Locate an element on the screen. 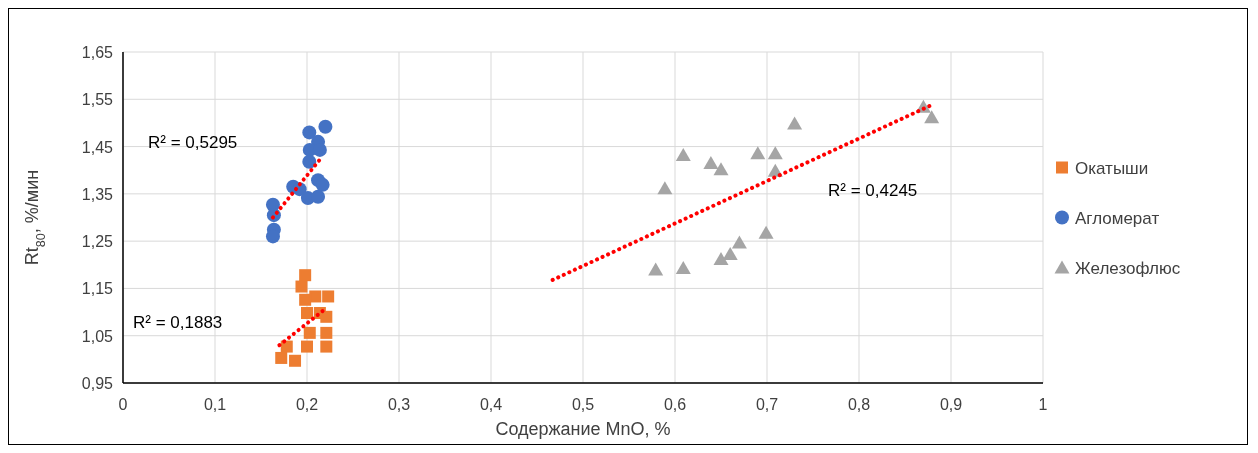 The height and width of the screenshot is (453, 1258). x-tick-label: 0,7 is located at coordinates (767, 404).